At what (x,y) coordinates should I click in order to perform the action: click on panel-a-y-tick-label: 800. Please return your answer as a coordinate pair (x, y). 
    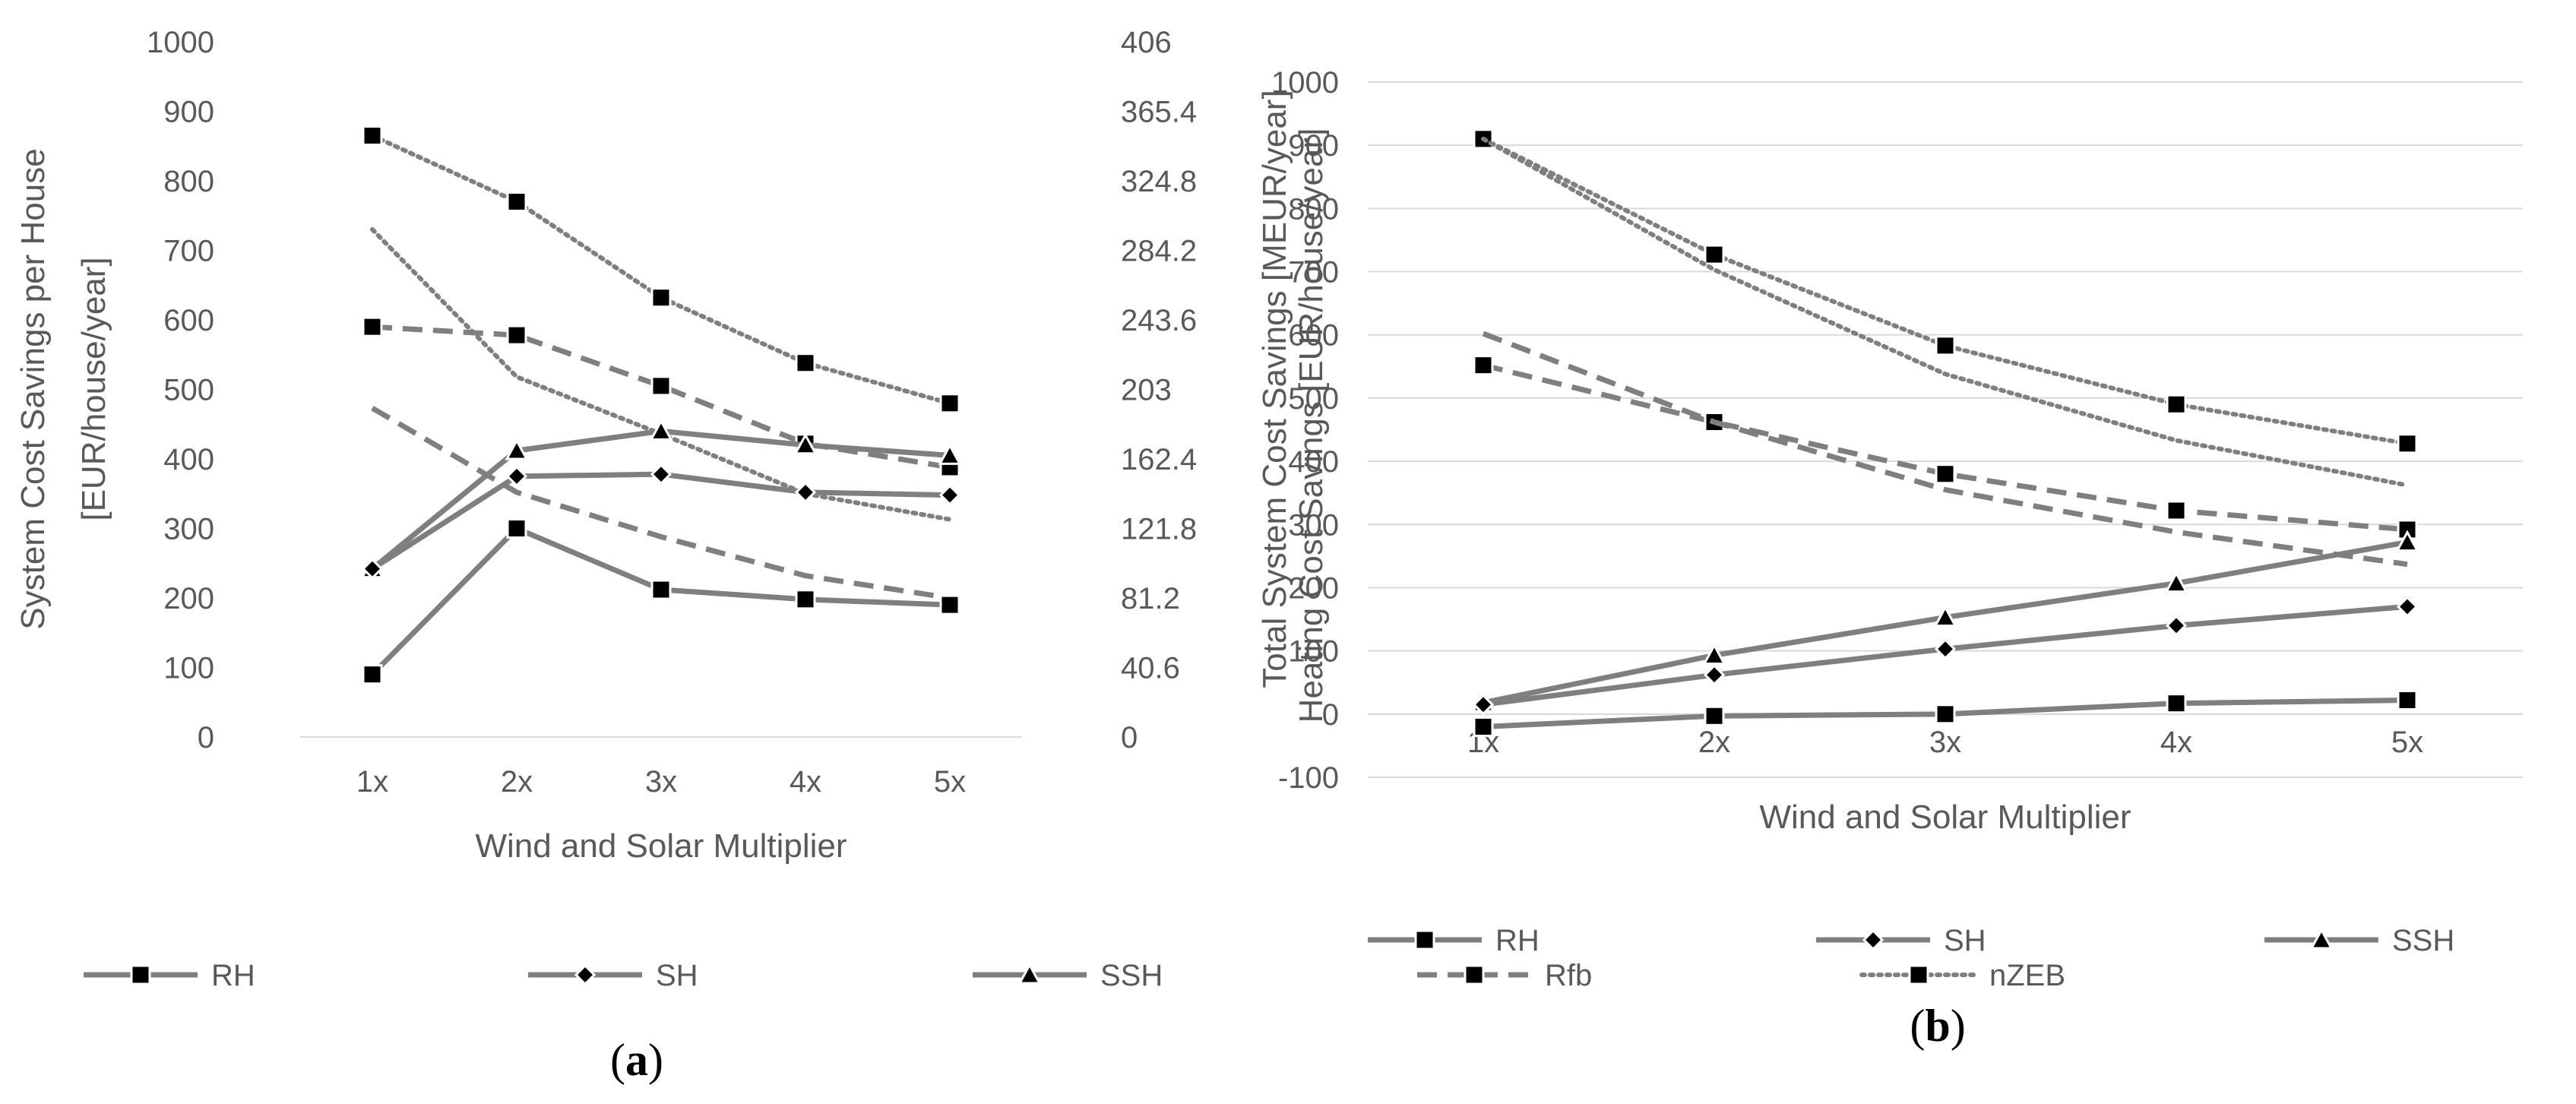
    Looking at the image, I should click on (188, 181).